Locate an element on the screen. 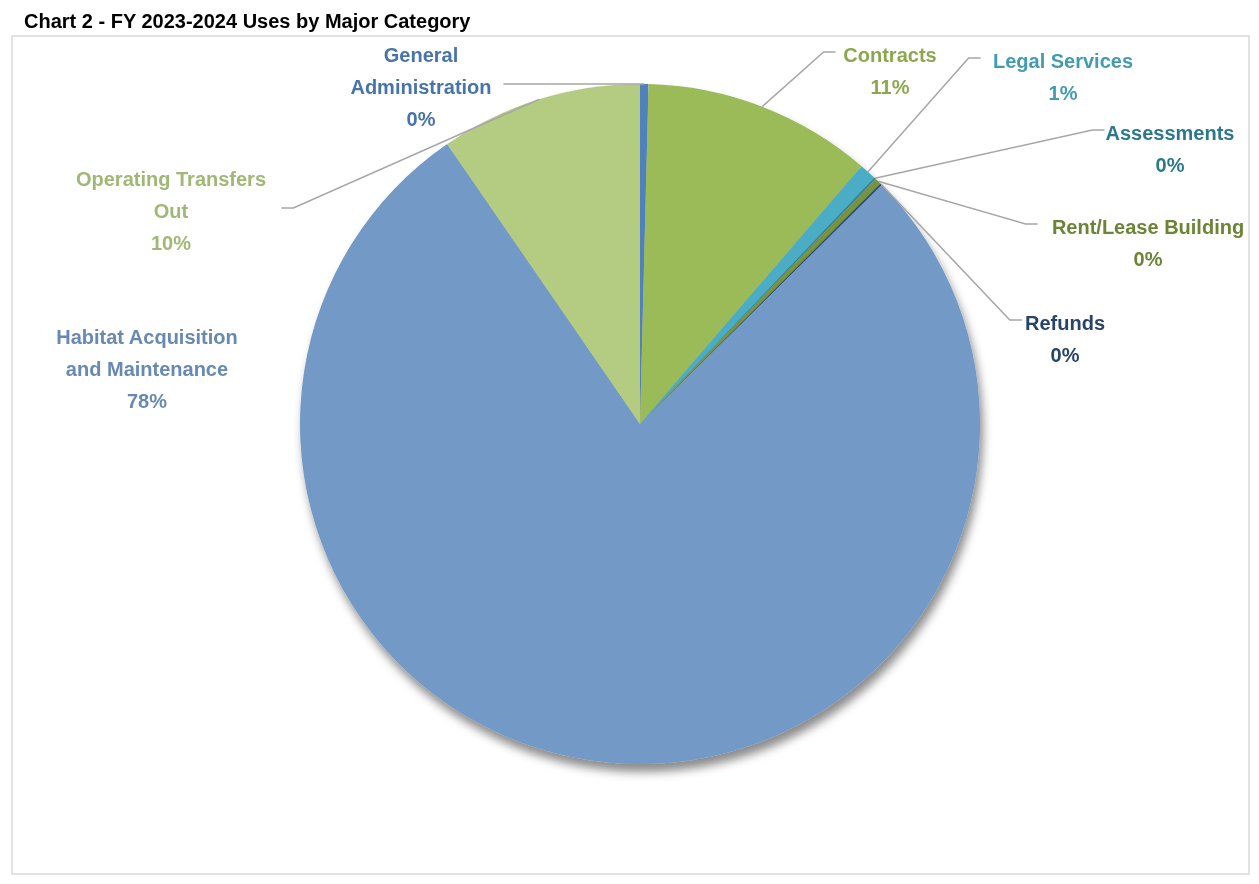  pie-slice is located at coordinates (751, 254).